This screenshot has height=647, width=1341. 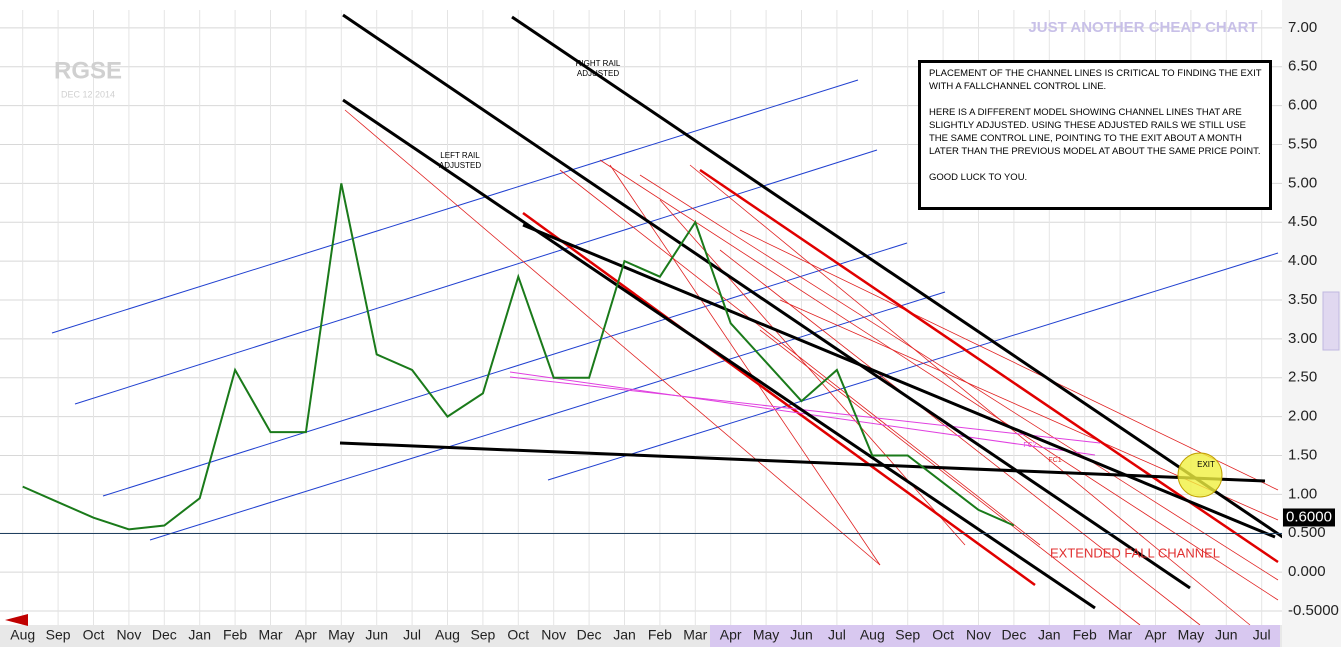 What do you see at coordinates (1302, 454) in the screenshot?
I see `y-tick-label: 1.50` at bounding box center [1302, 454].